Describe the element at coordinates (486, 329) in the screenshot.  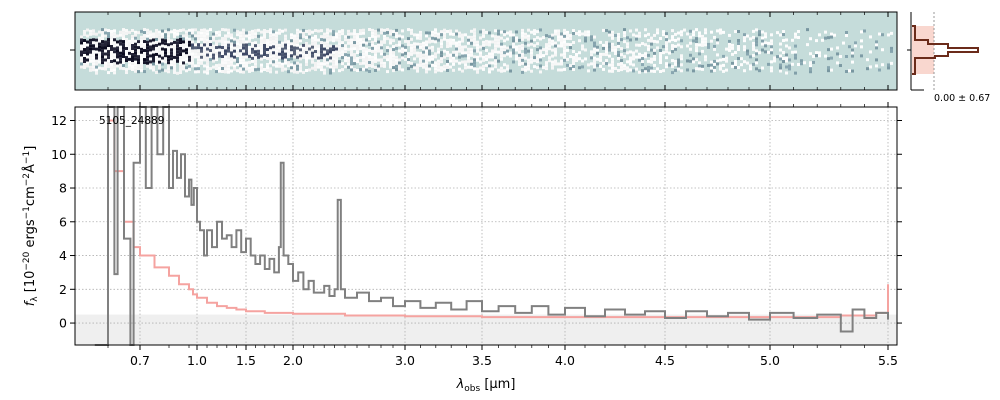
I see `error-band` at that location.